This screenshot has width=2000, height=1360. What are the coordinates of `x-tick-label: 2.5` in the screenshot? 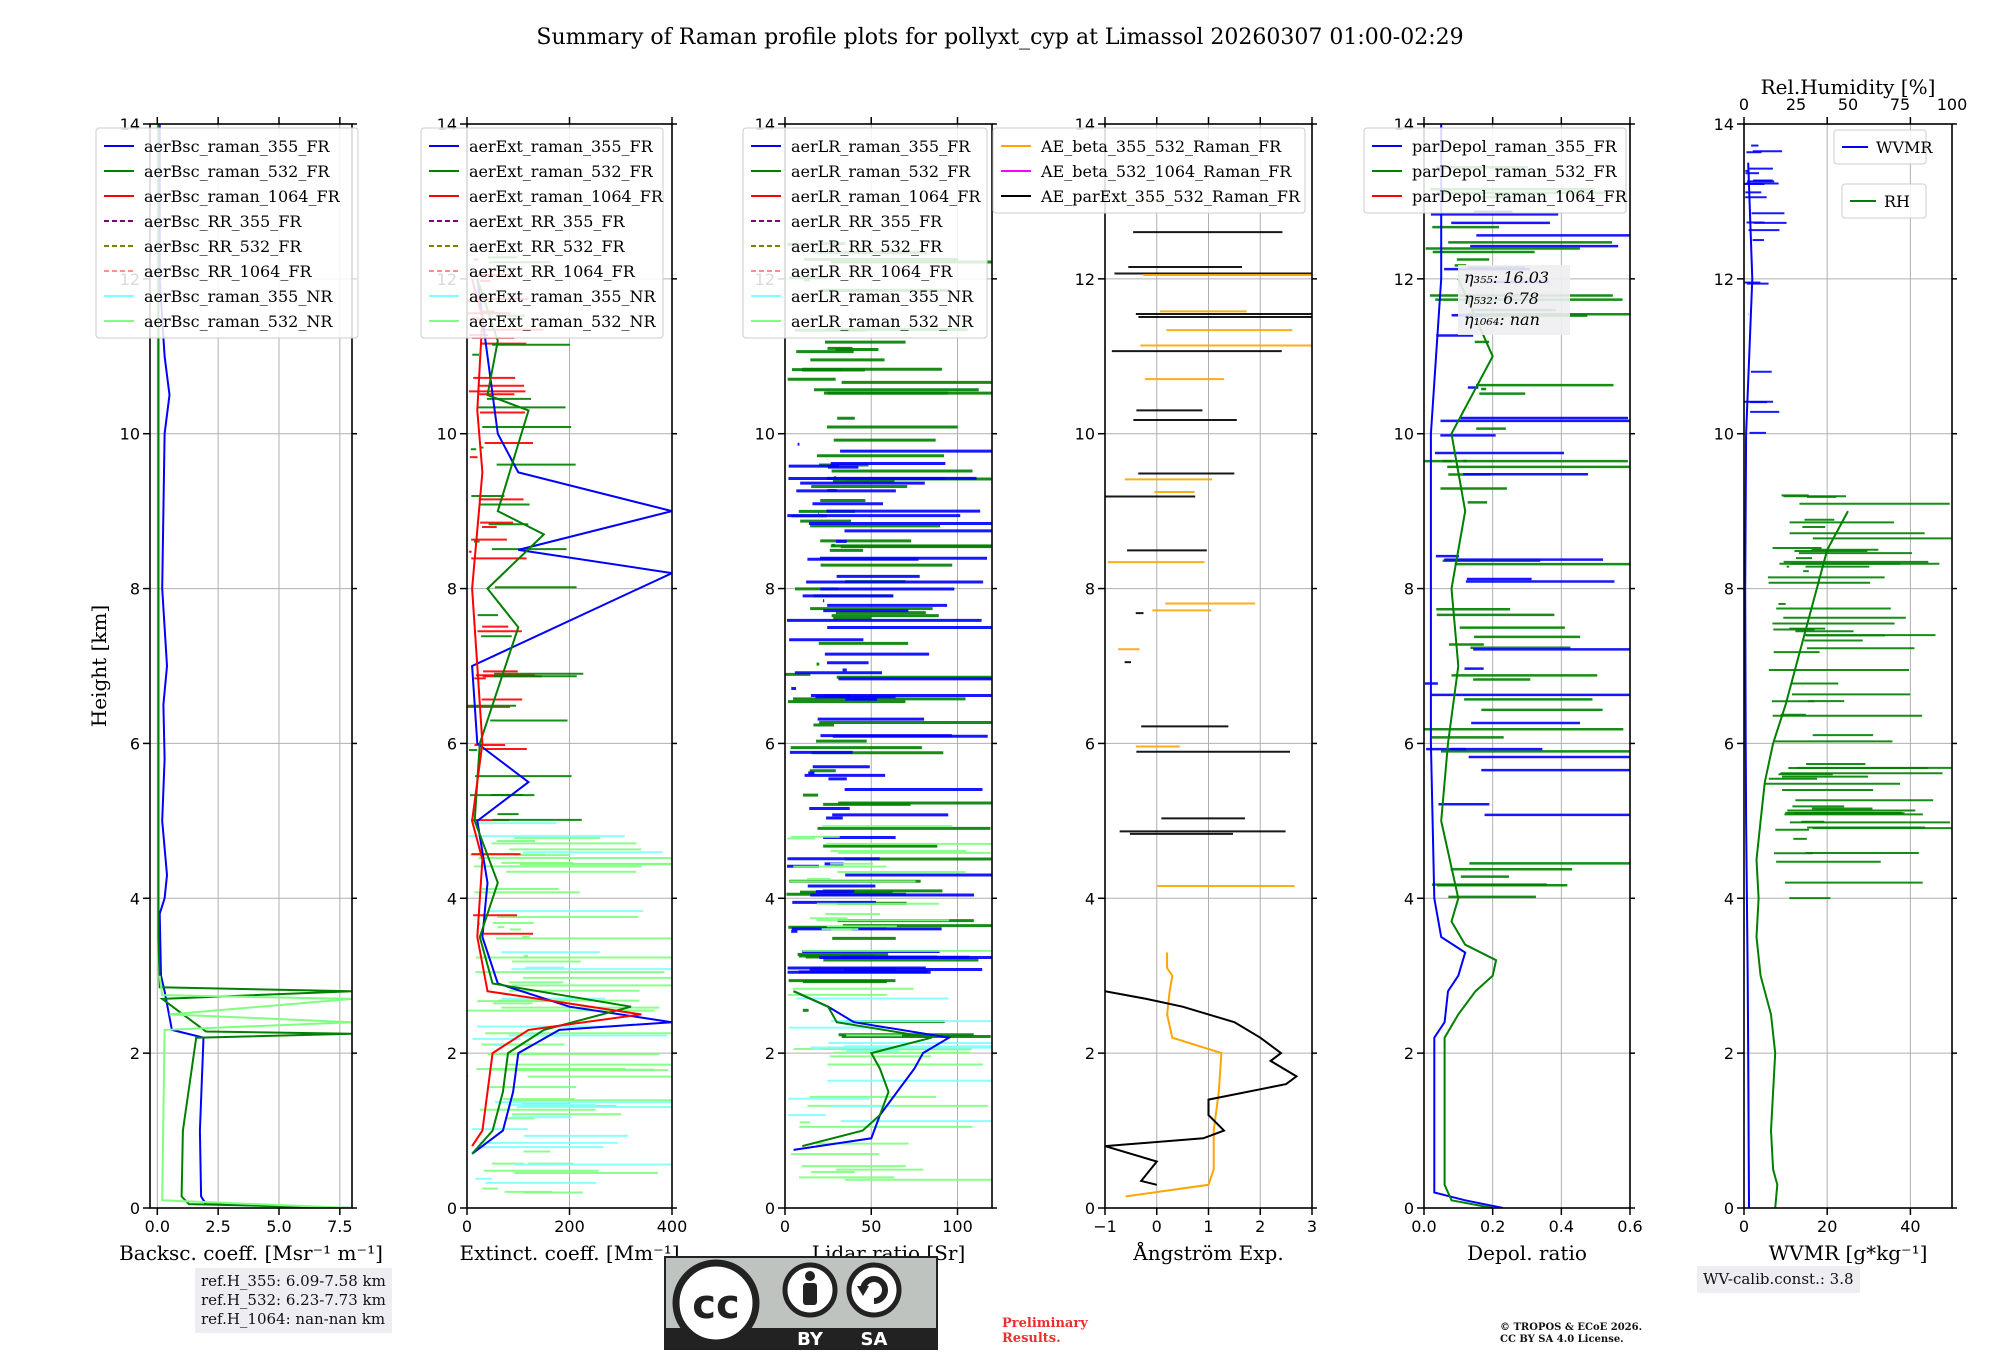 It's located at (217, 1226).